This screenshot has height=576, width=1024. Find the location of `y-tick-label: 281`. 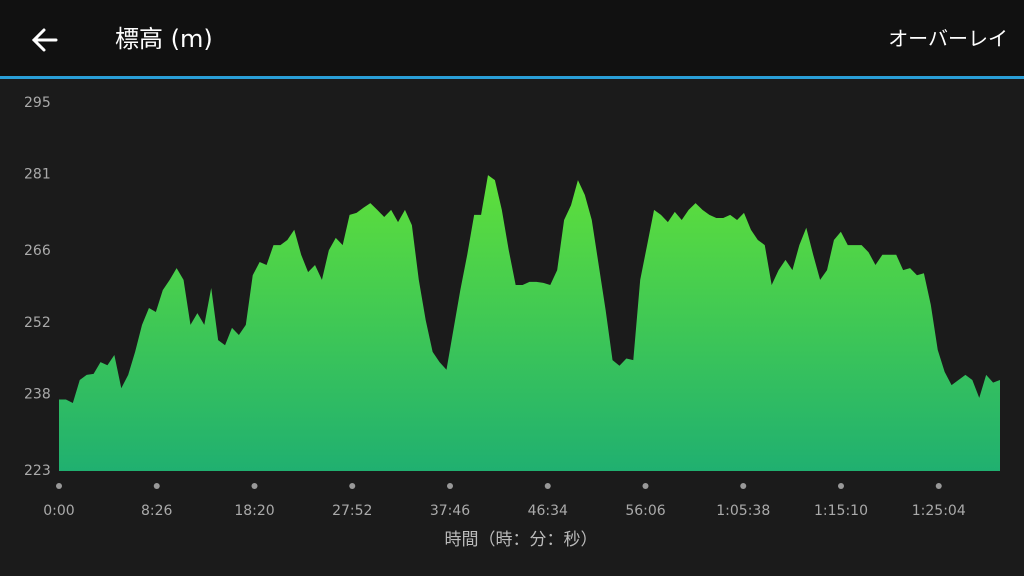

y-tick-label: 281 is located at coordinates (37, 175).